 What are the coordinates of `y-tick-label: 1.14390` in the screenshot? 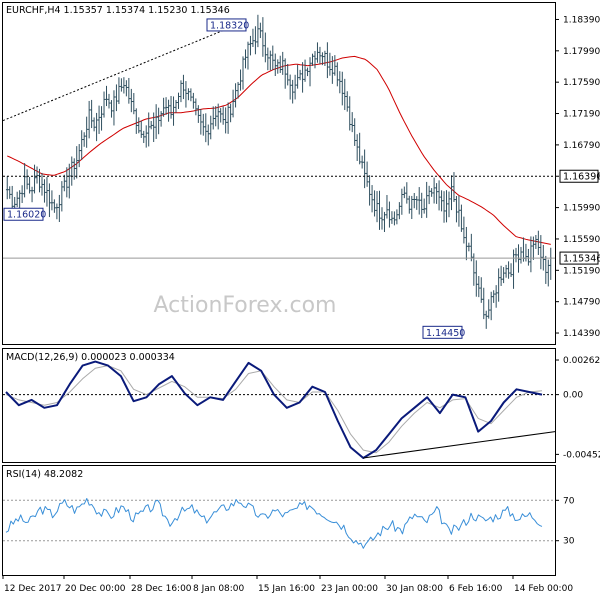 It's located at (581, 334).